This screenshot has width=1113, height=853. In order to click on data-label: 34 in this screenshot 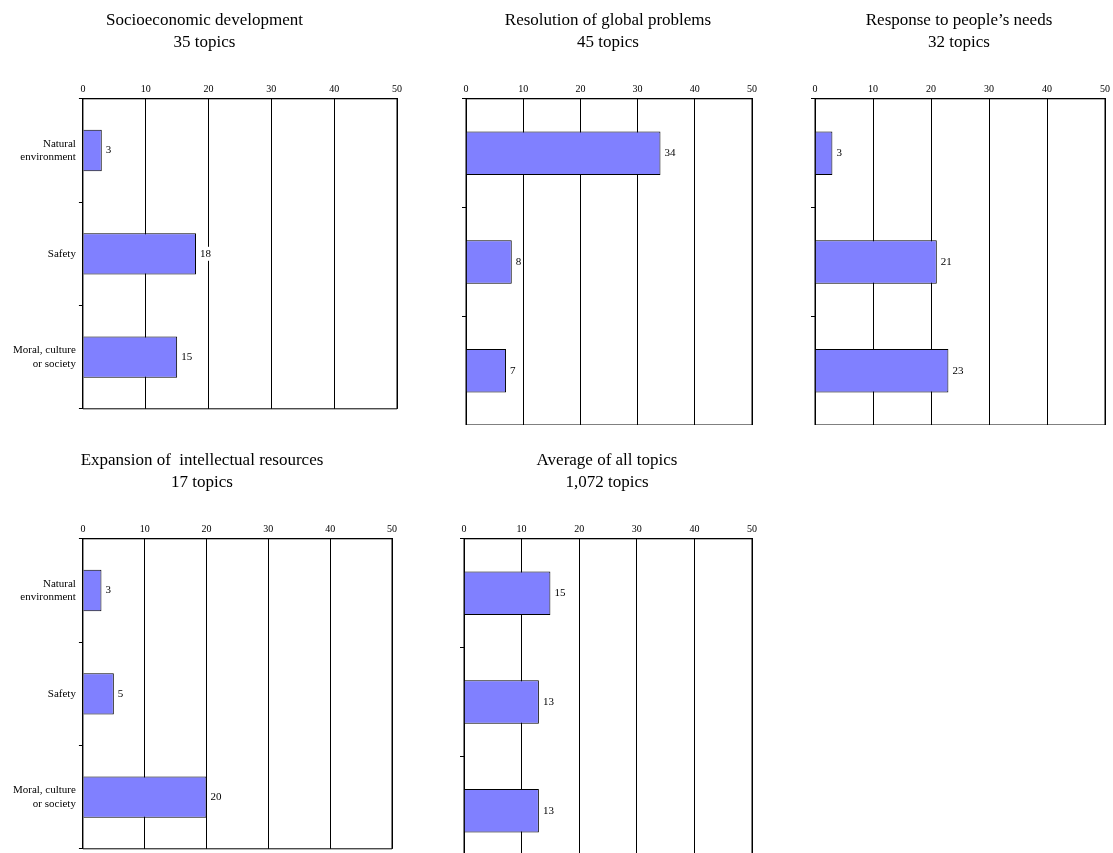, I will do `click(670, 152)`.